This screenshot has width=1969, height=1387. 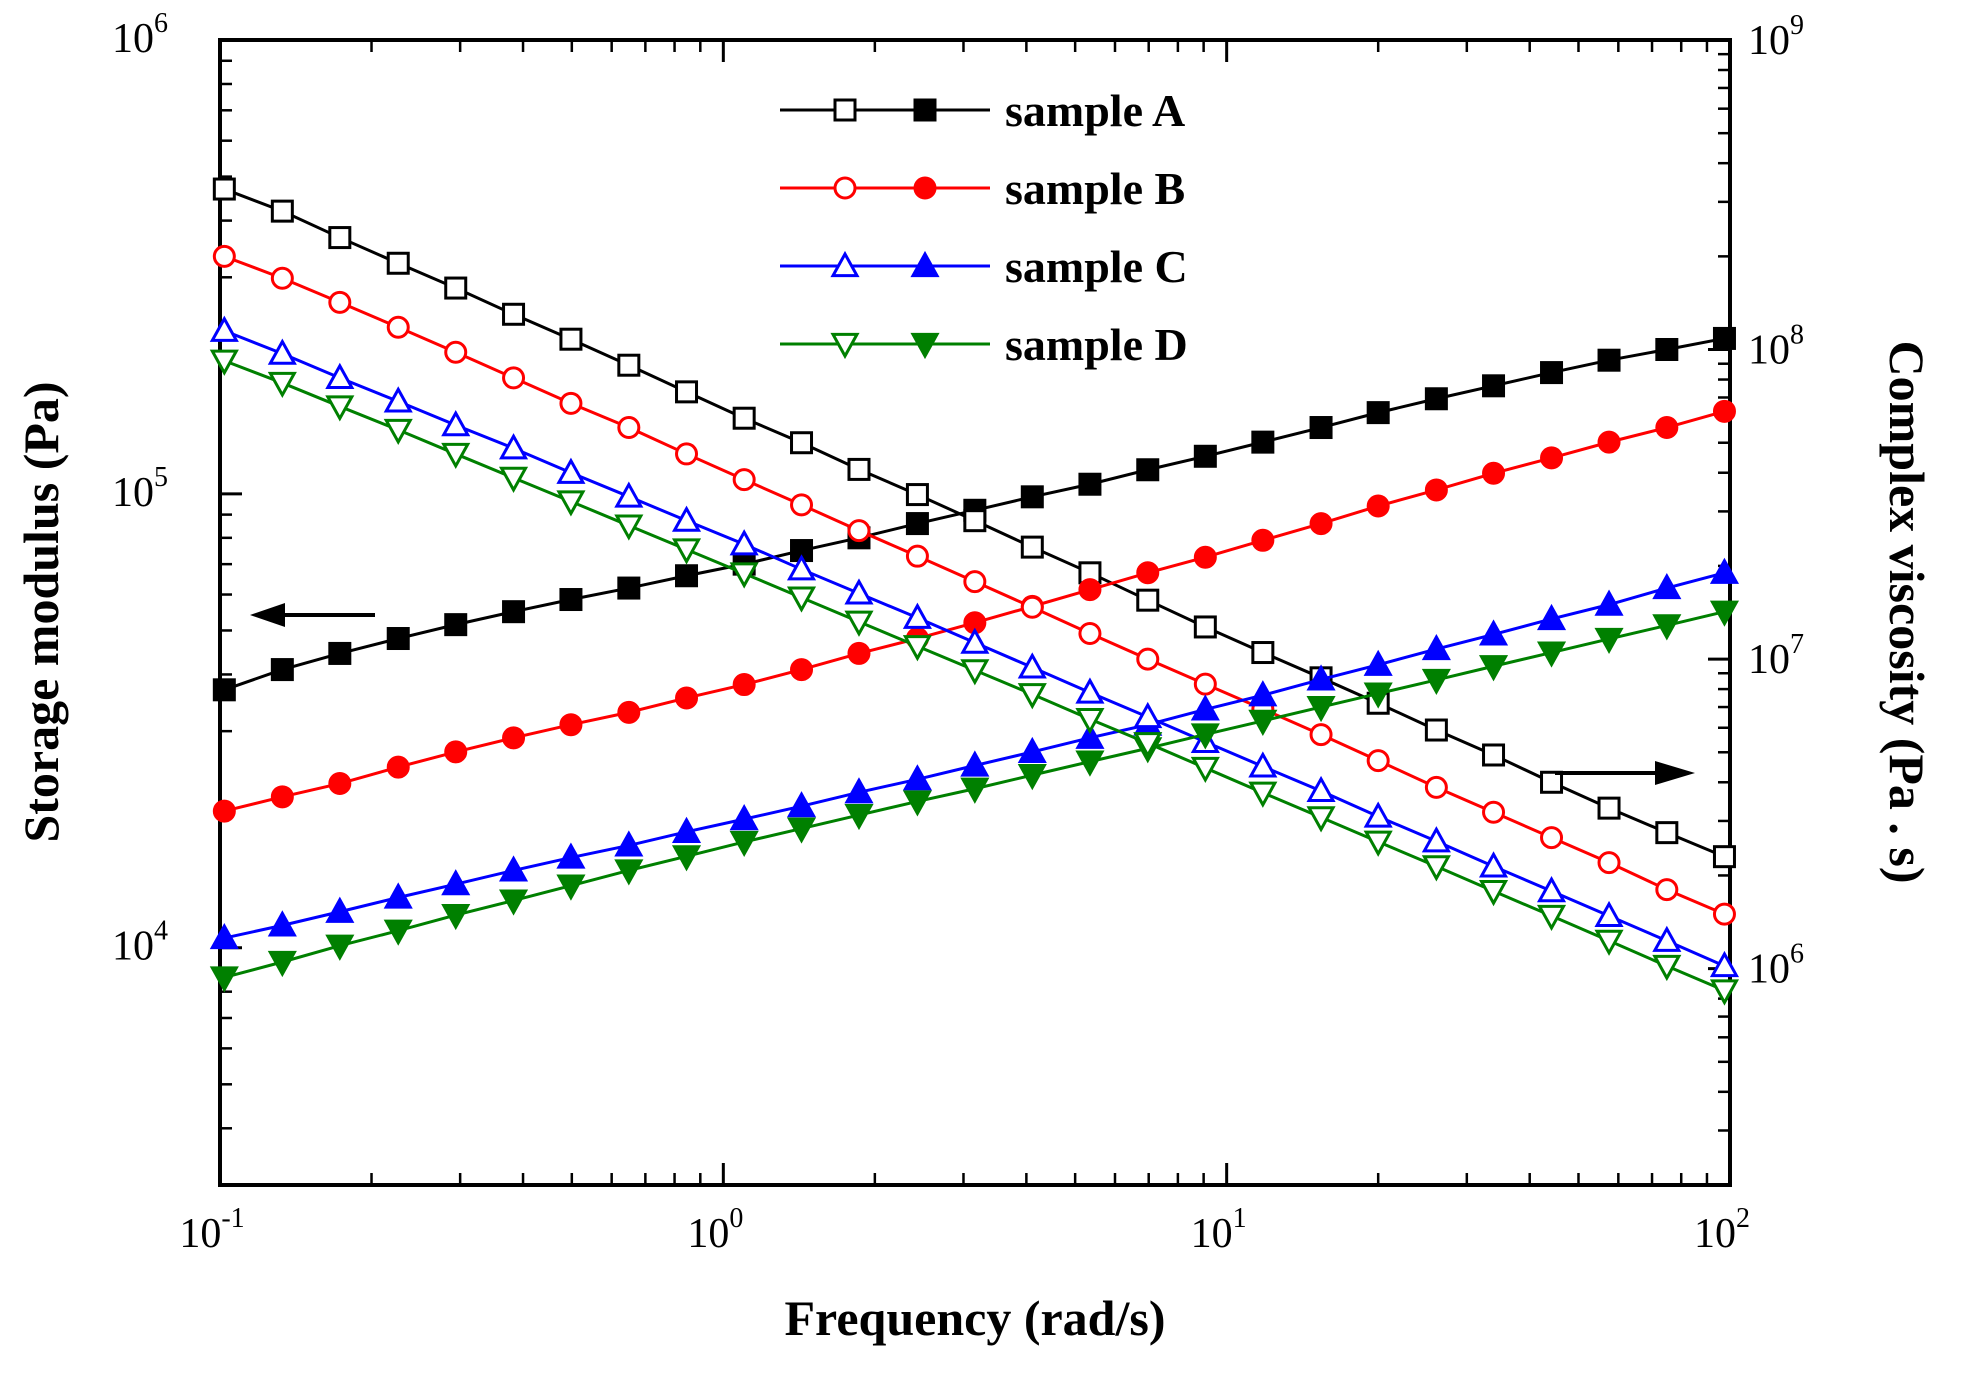 What do you see at coordinates (845, 264) in the screenshot?
I see `legend-open-marker-sample-c` at bounding box center [845, 264].